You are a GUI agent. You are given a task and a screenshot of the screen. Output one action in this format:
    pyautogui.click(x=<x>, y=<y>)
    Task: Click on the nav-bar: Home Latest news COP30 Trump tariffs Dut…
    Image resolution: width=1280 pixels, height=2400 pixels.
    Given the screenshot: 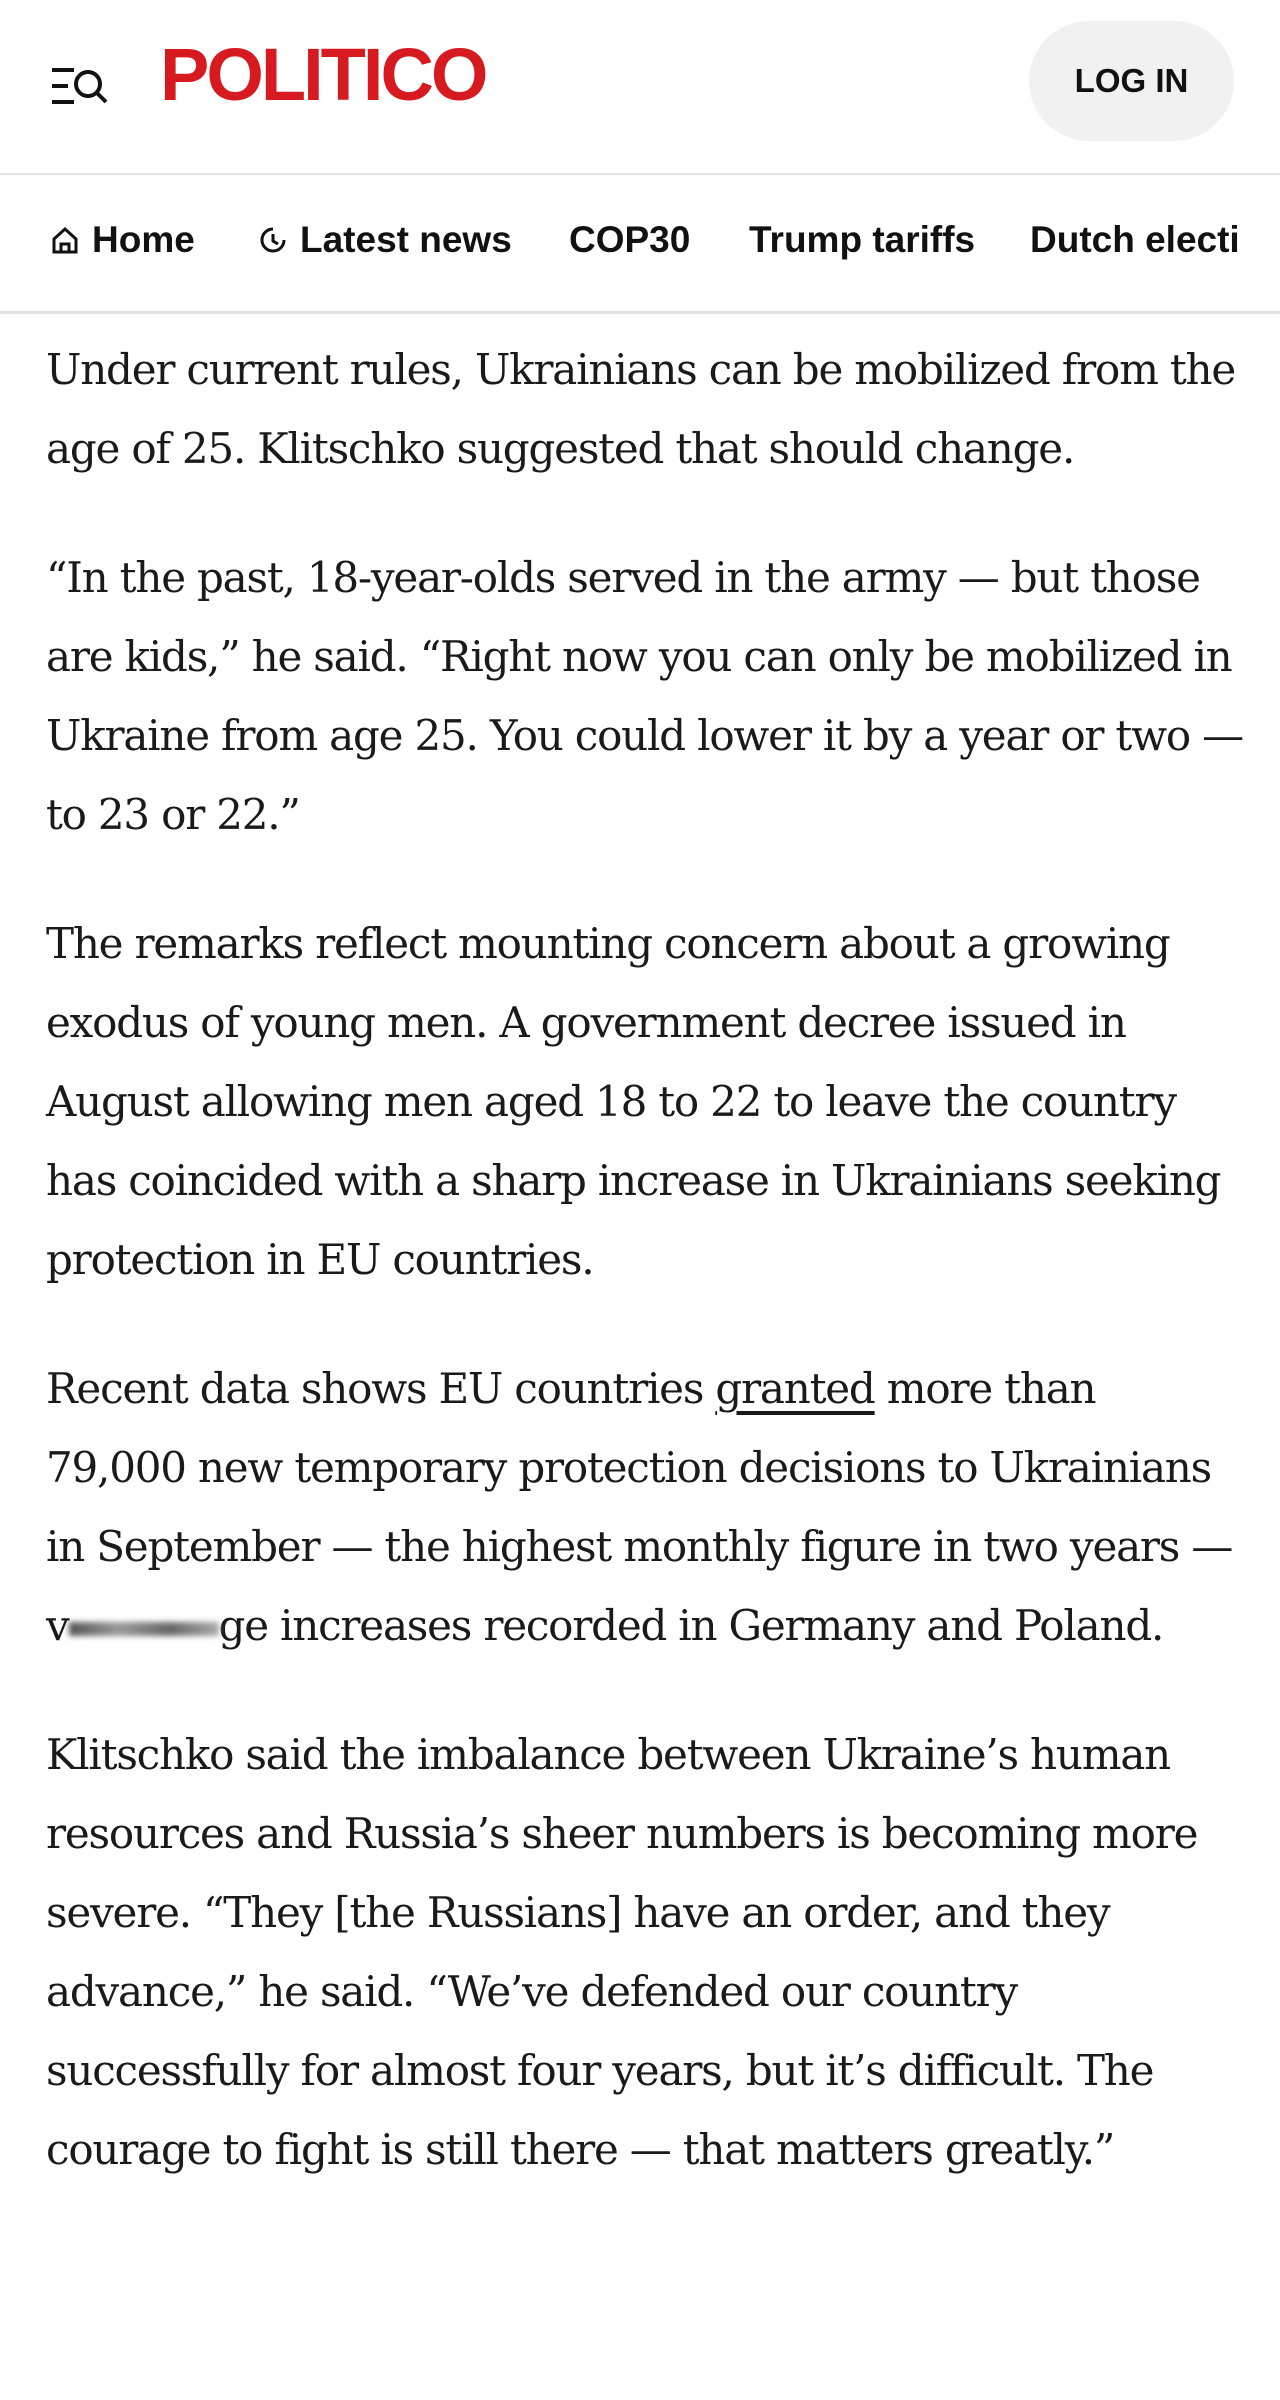 What is the action you would take?
    pyautogui.click(x=640, y=244)
    